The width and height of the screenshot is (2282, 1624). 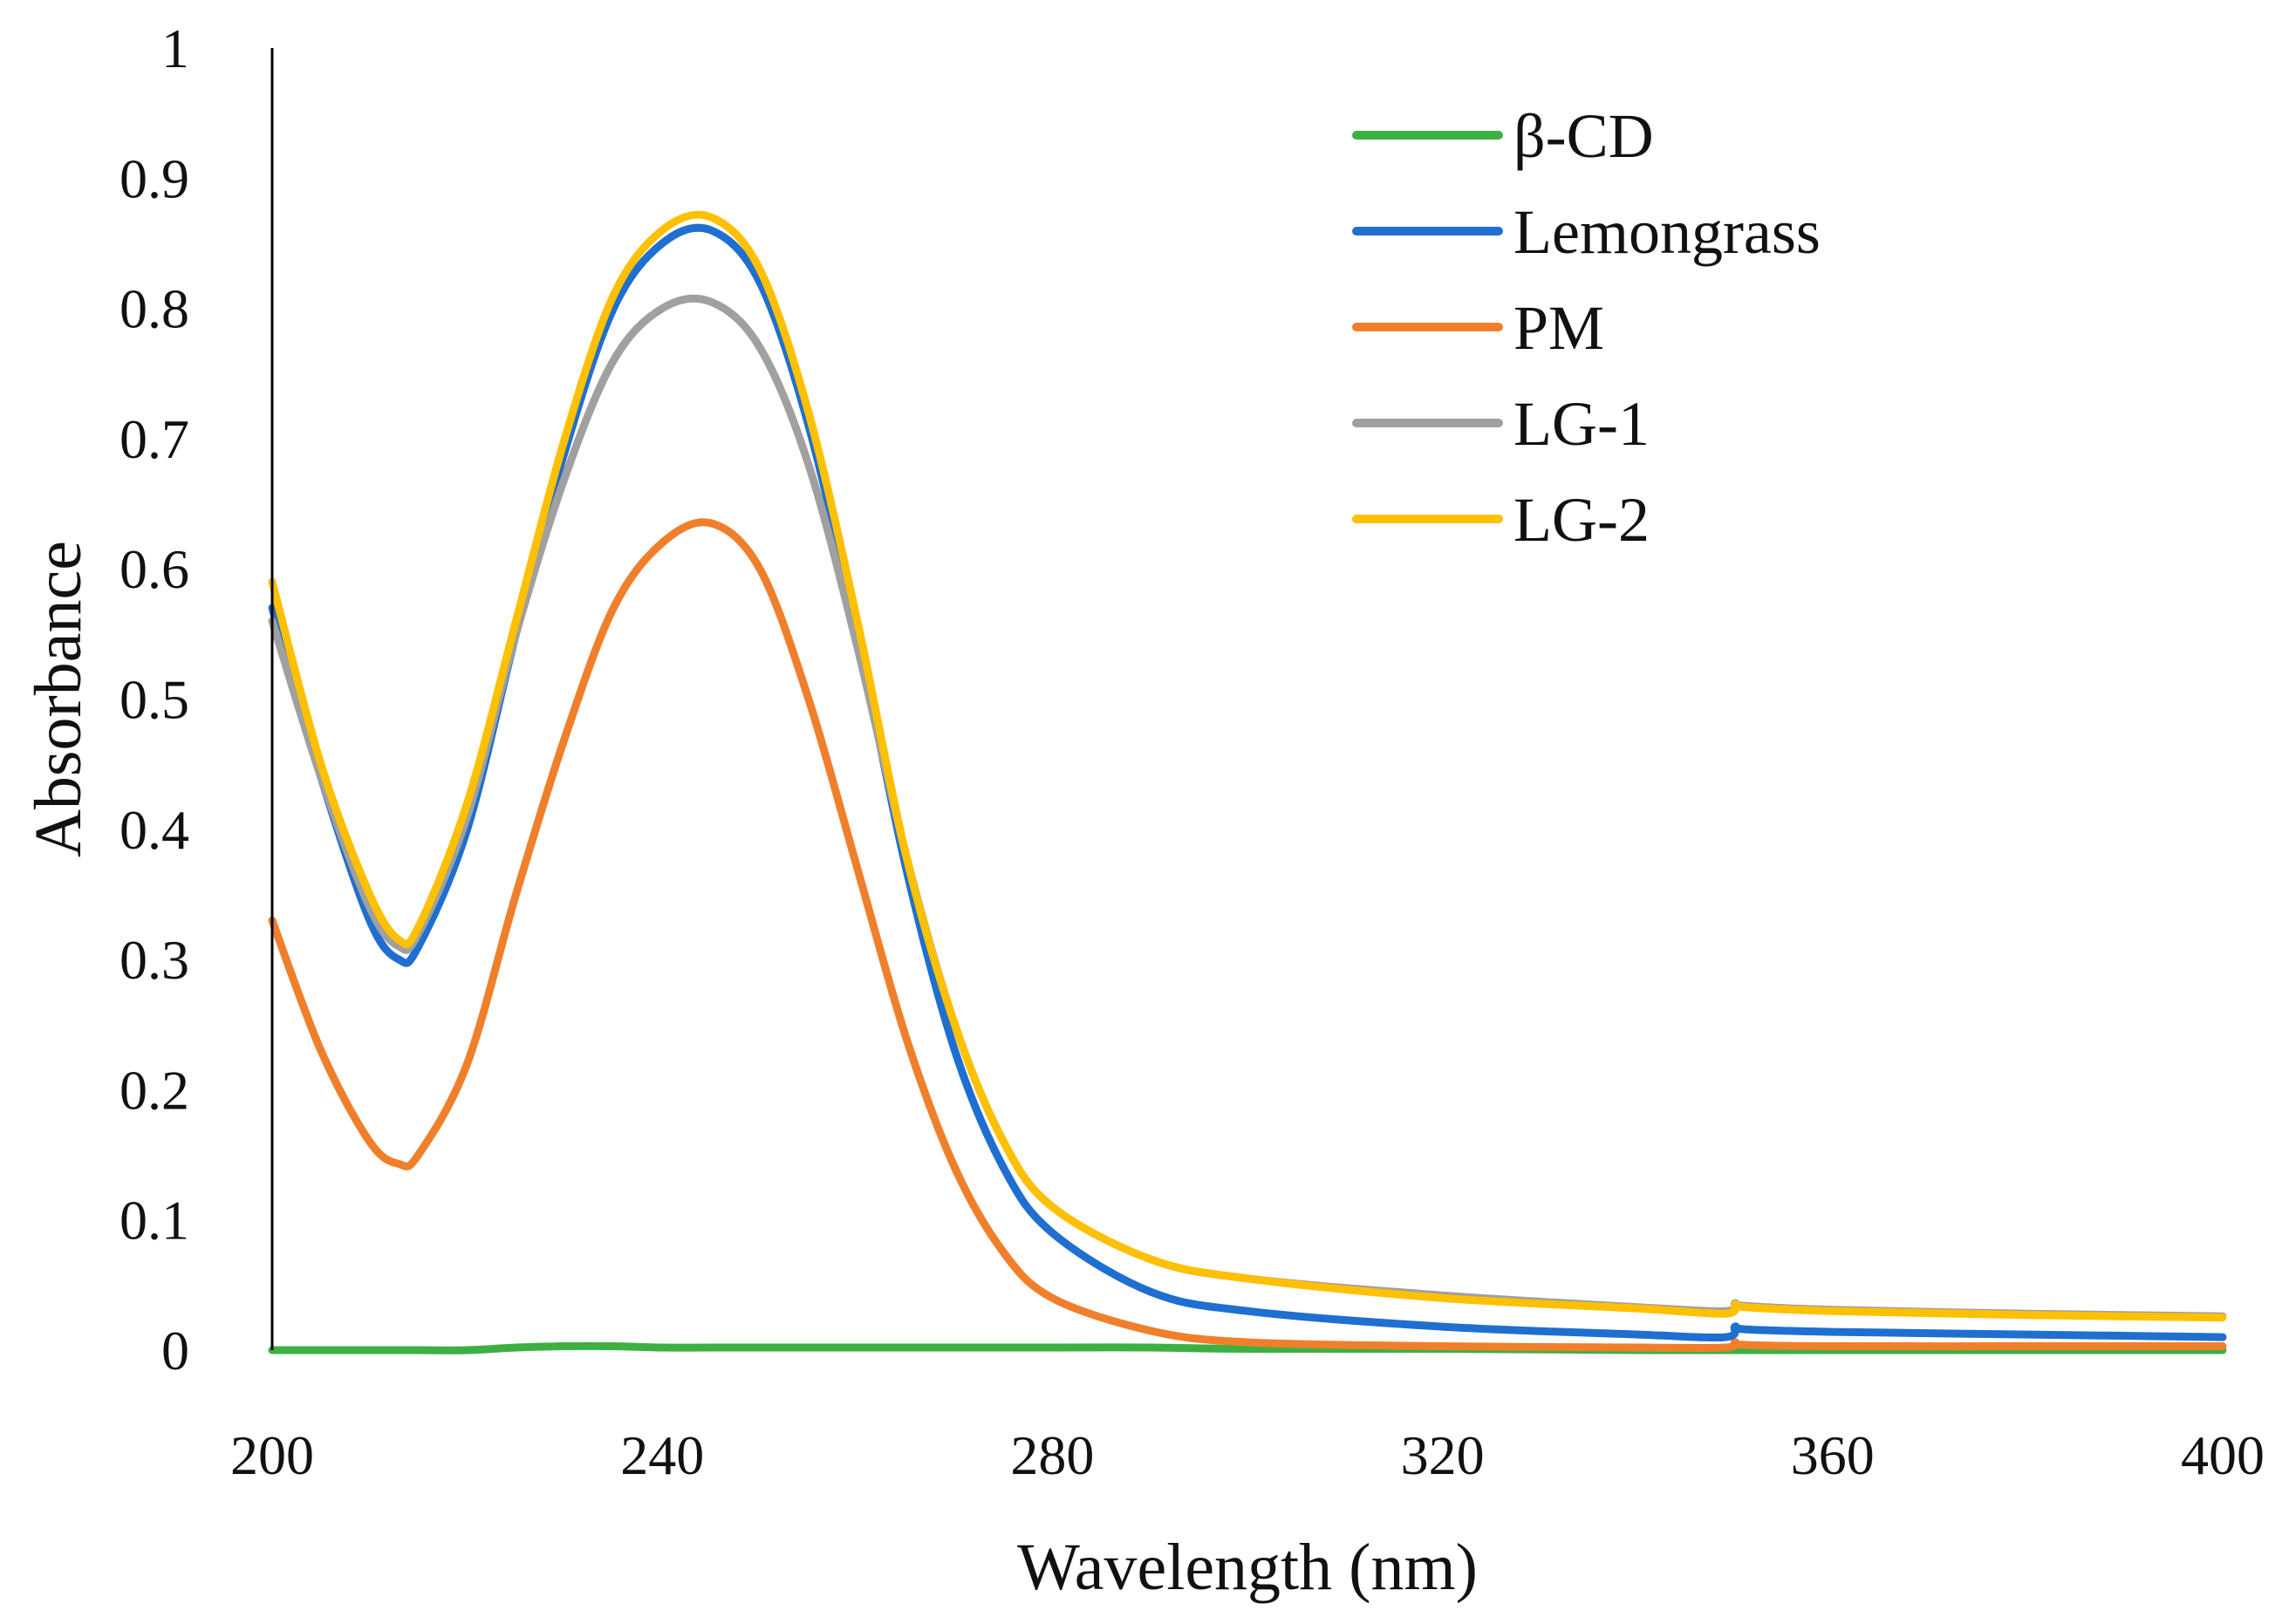 I want to click on legend-label: β-CD, so click(x=1583, y=136).